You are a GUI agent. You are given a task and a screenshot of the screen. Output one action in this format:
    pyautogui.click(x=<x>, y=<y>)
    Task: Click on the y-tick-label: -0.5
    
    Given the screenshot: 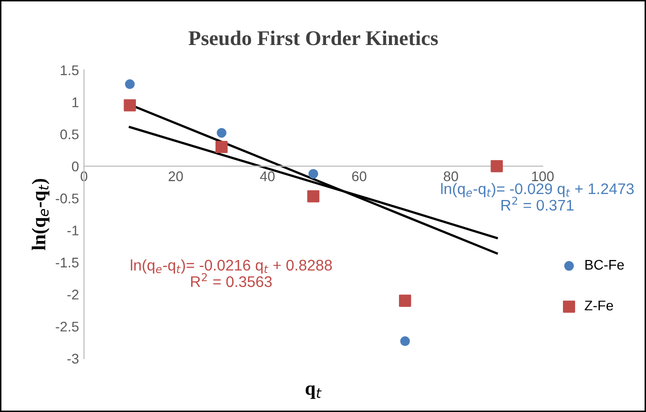 What is the action you would take?
    pyautogui.click(x=67, y=199)
    